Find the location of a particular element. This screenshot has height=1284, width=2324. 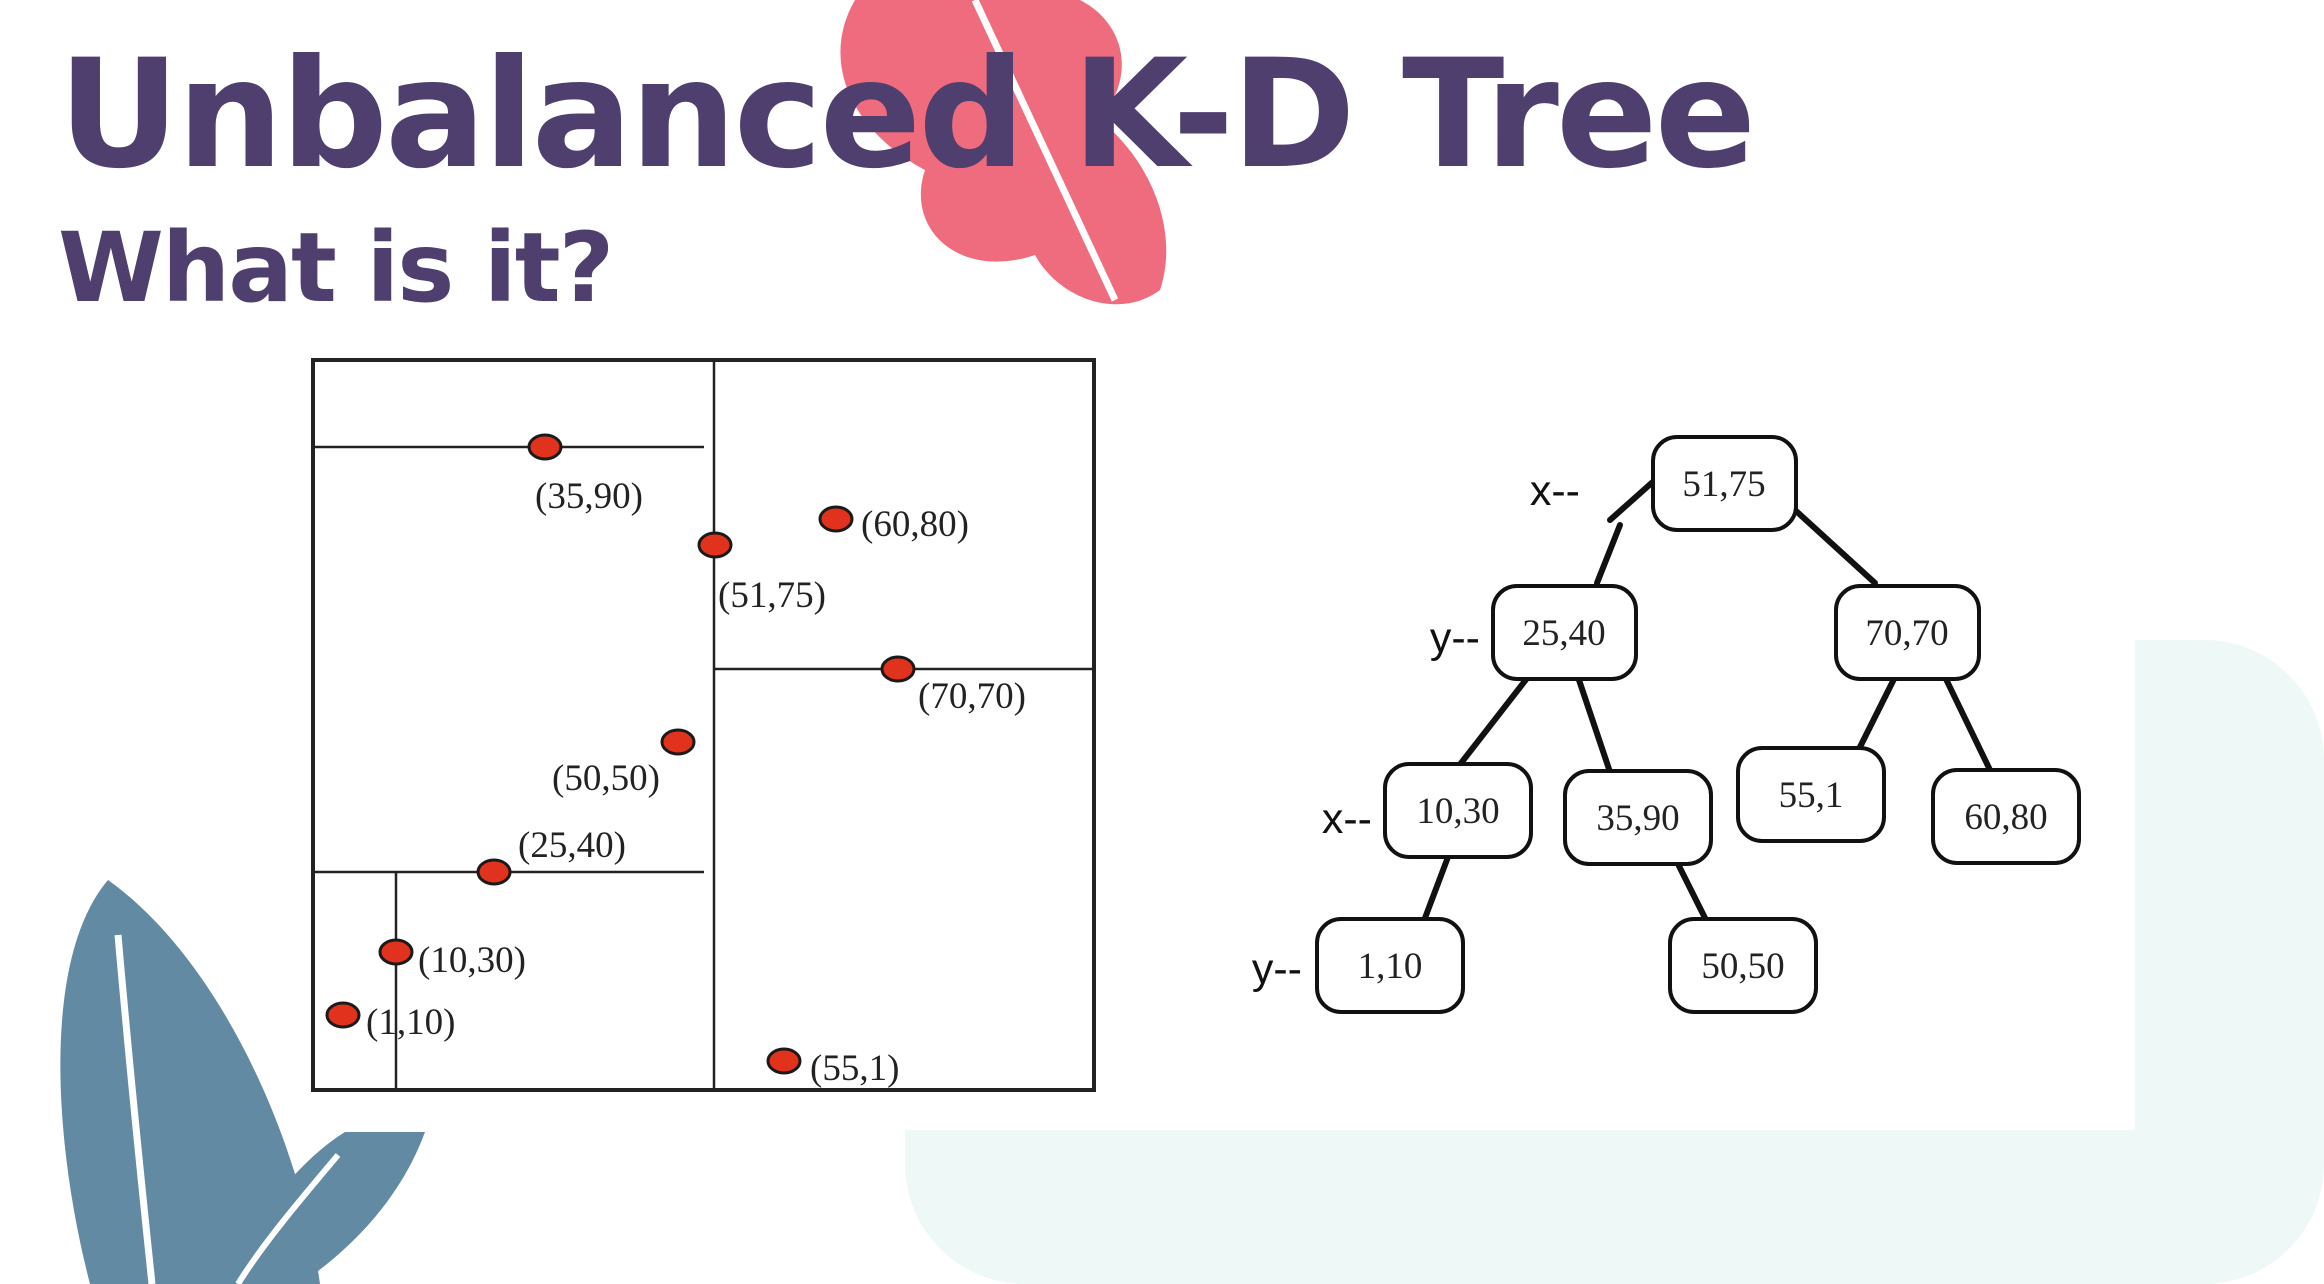

tree-node: 10,30 is located at coordinates (1458, 810).